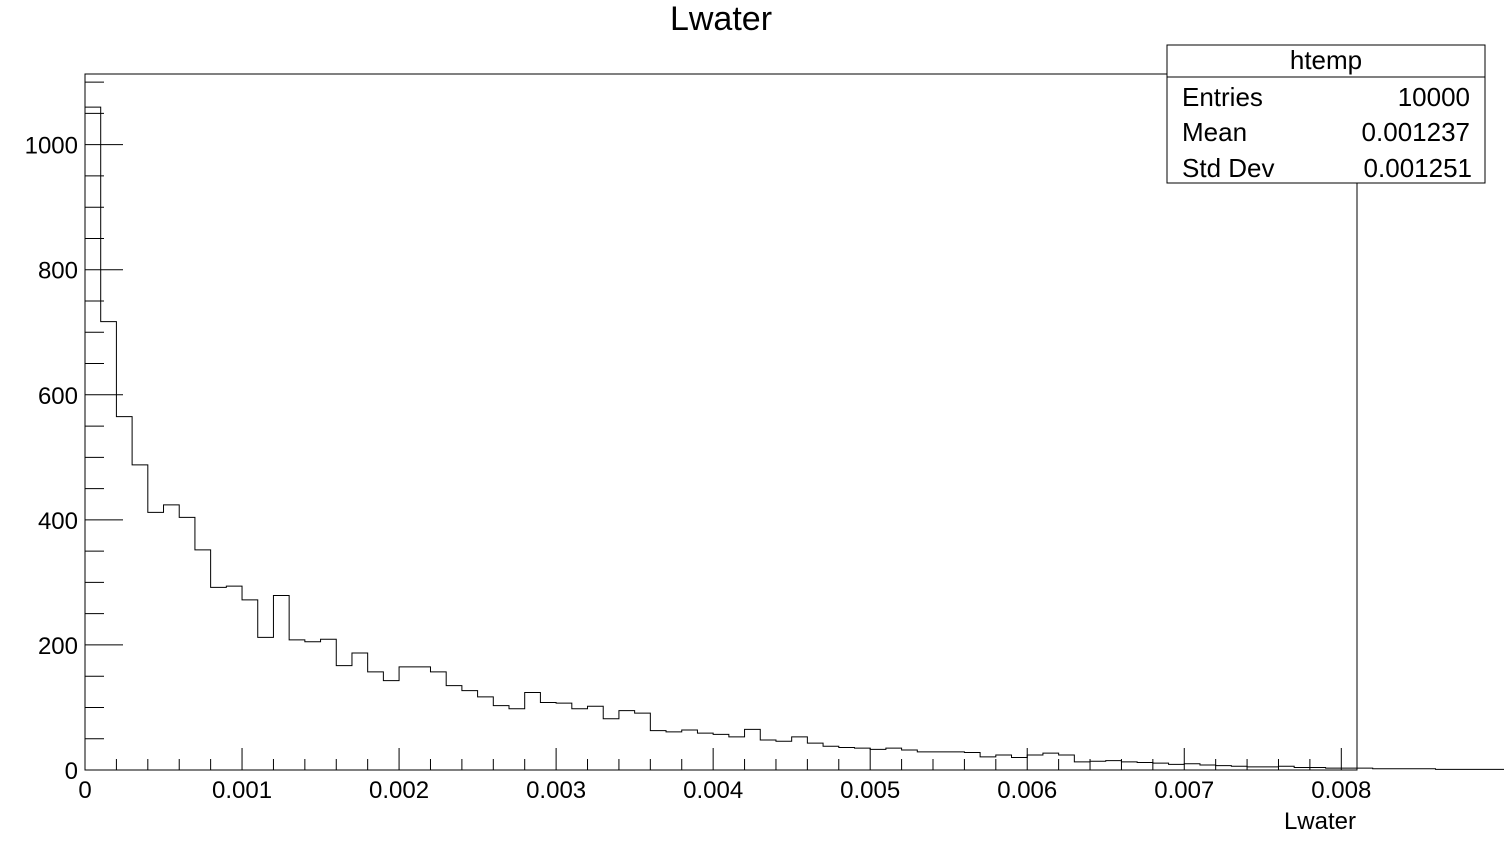 This screenshot has height=842, width=1504. I want to click on y-tick-label: 400, so click(58, 521).